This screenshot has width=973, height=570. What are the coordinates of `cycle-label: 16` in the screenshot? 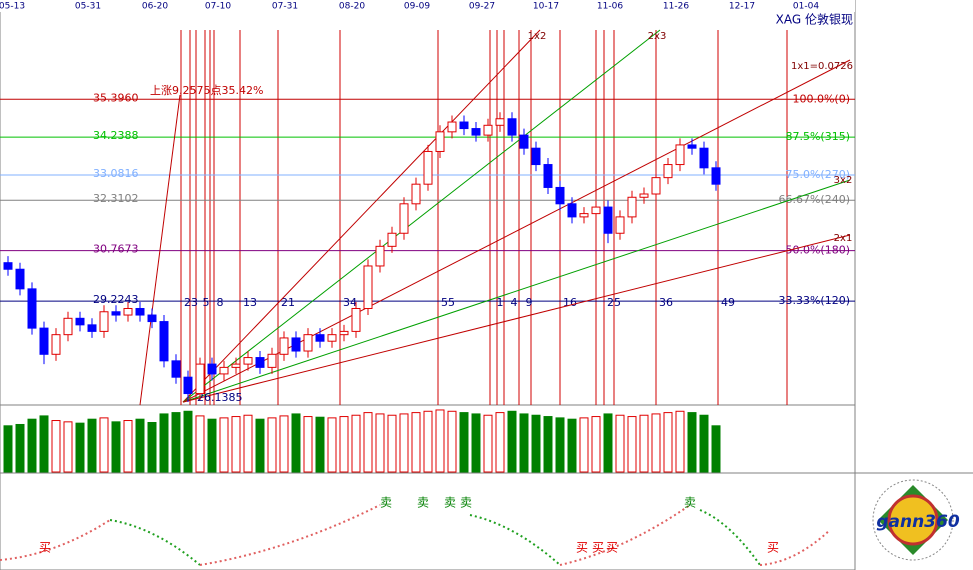 It's located at (570, 302).